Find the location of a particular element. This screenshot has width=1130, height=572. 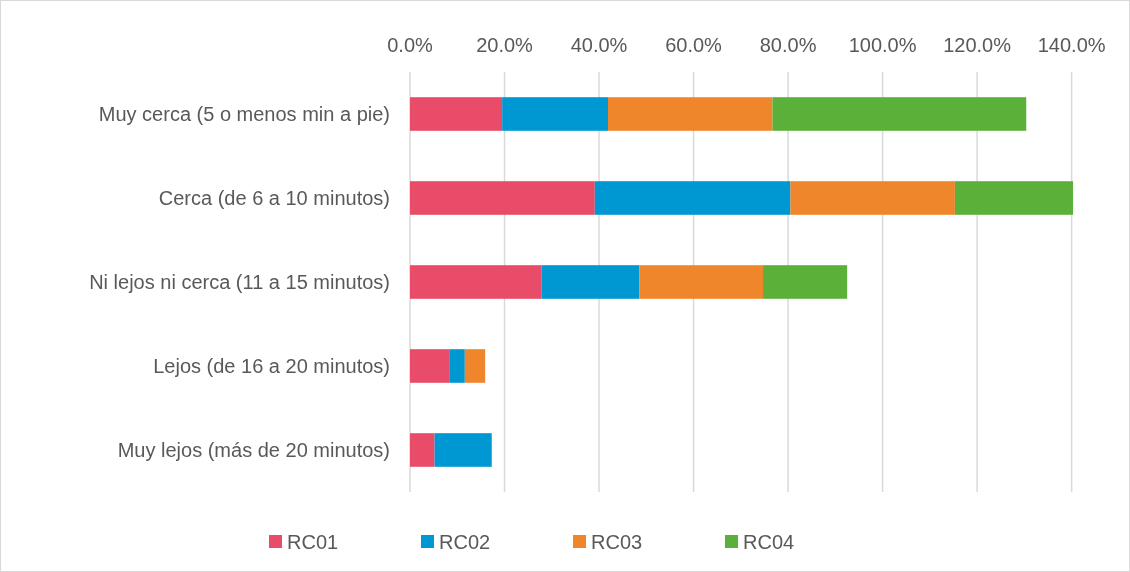

x-tick-label: 0.0% is located at coordinates (410, 45).